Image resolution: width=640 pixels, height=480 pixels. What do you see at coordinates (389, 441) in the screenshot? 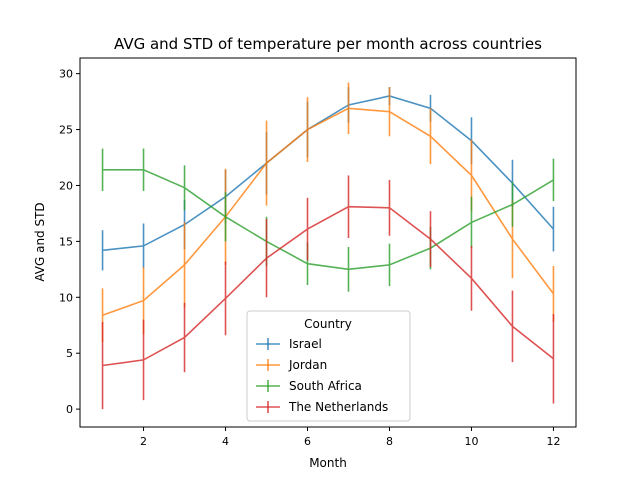
I see `x-tick-label: 8` at bounding box center [389, 441].